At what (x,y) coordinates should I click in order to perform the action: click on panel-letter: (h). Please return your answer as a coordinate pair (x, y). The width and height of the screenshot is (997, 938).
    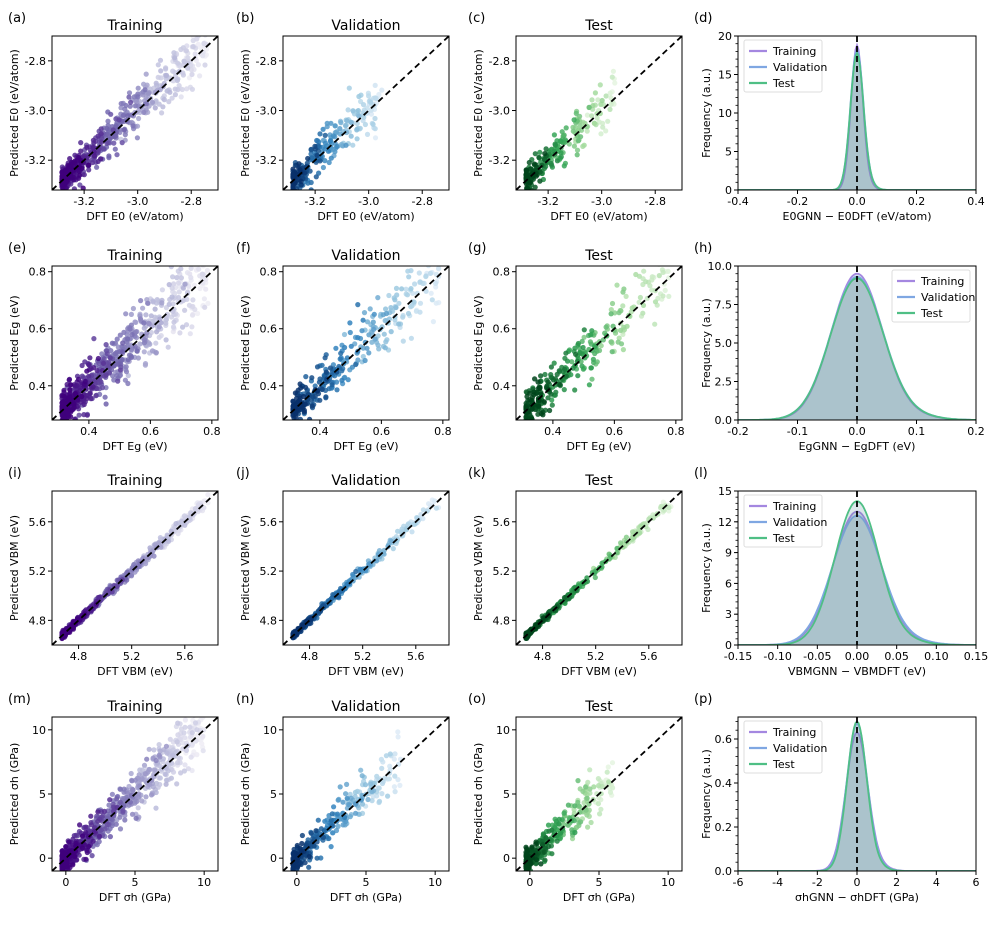
    Looking at the image, I should click on (703, 248).